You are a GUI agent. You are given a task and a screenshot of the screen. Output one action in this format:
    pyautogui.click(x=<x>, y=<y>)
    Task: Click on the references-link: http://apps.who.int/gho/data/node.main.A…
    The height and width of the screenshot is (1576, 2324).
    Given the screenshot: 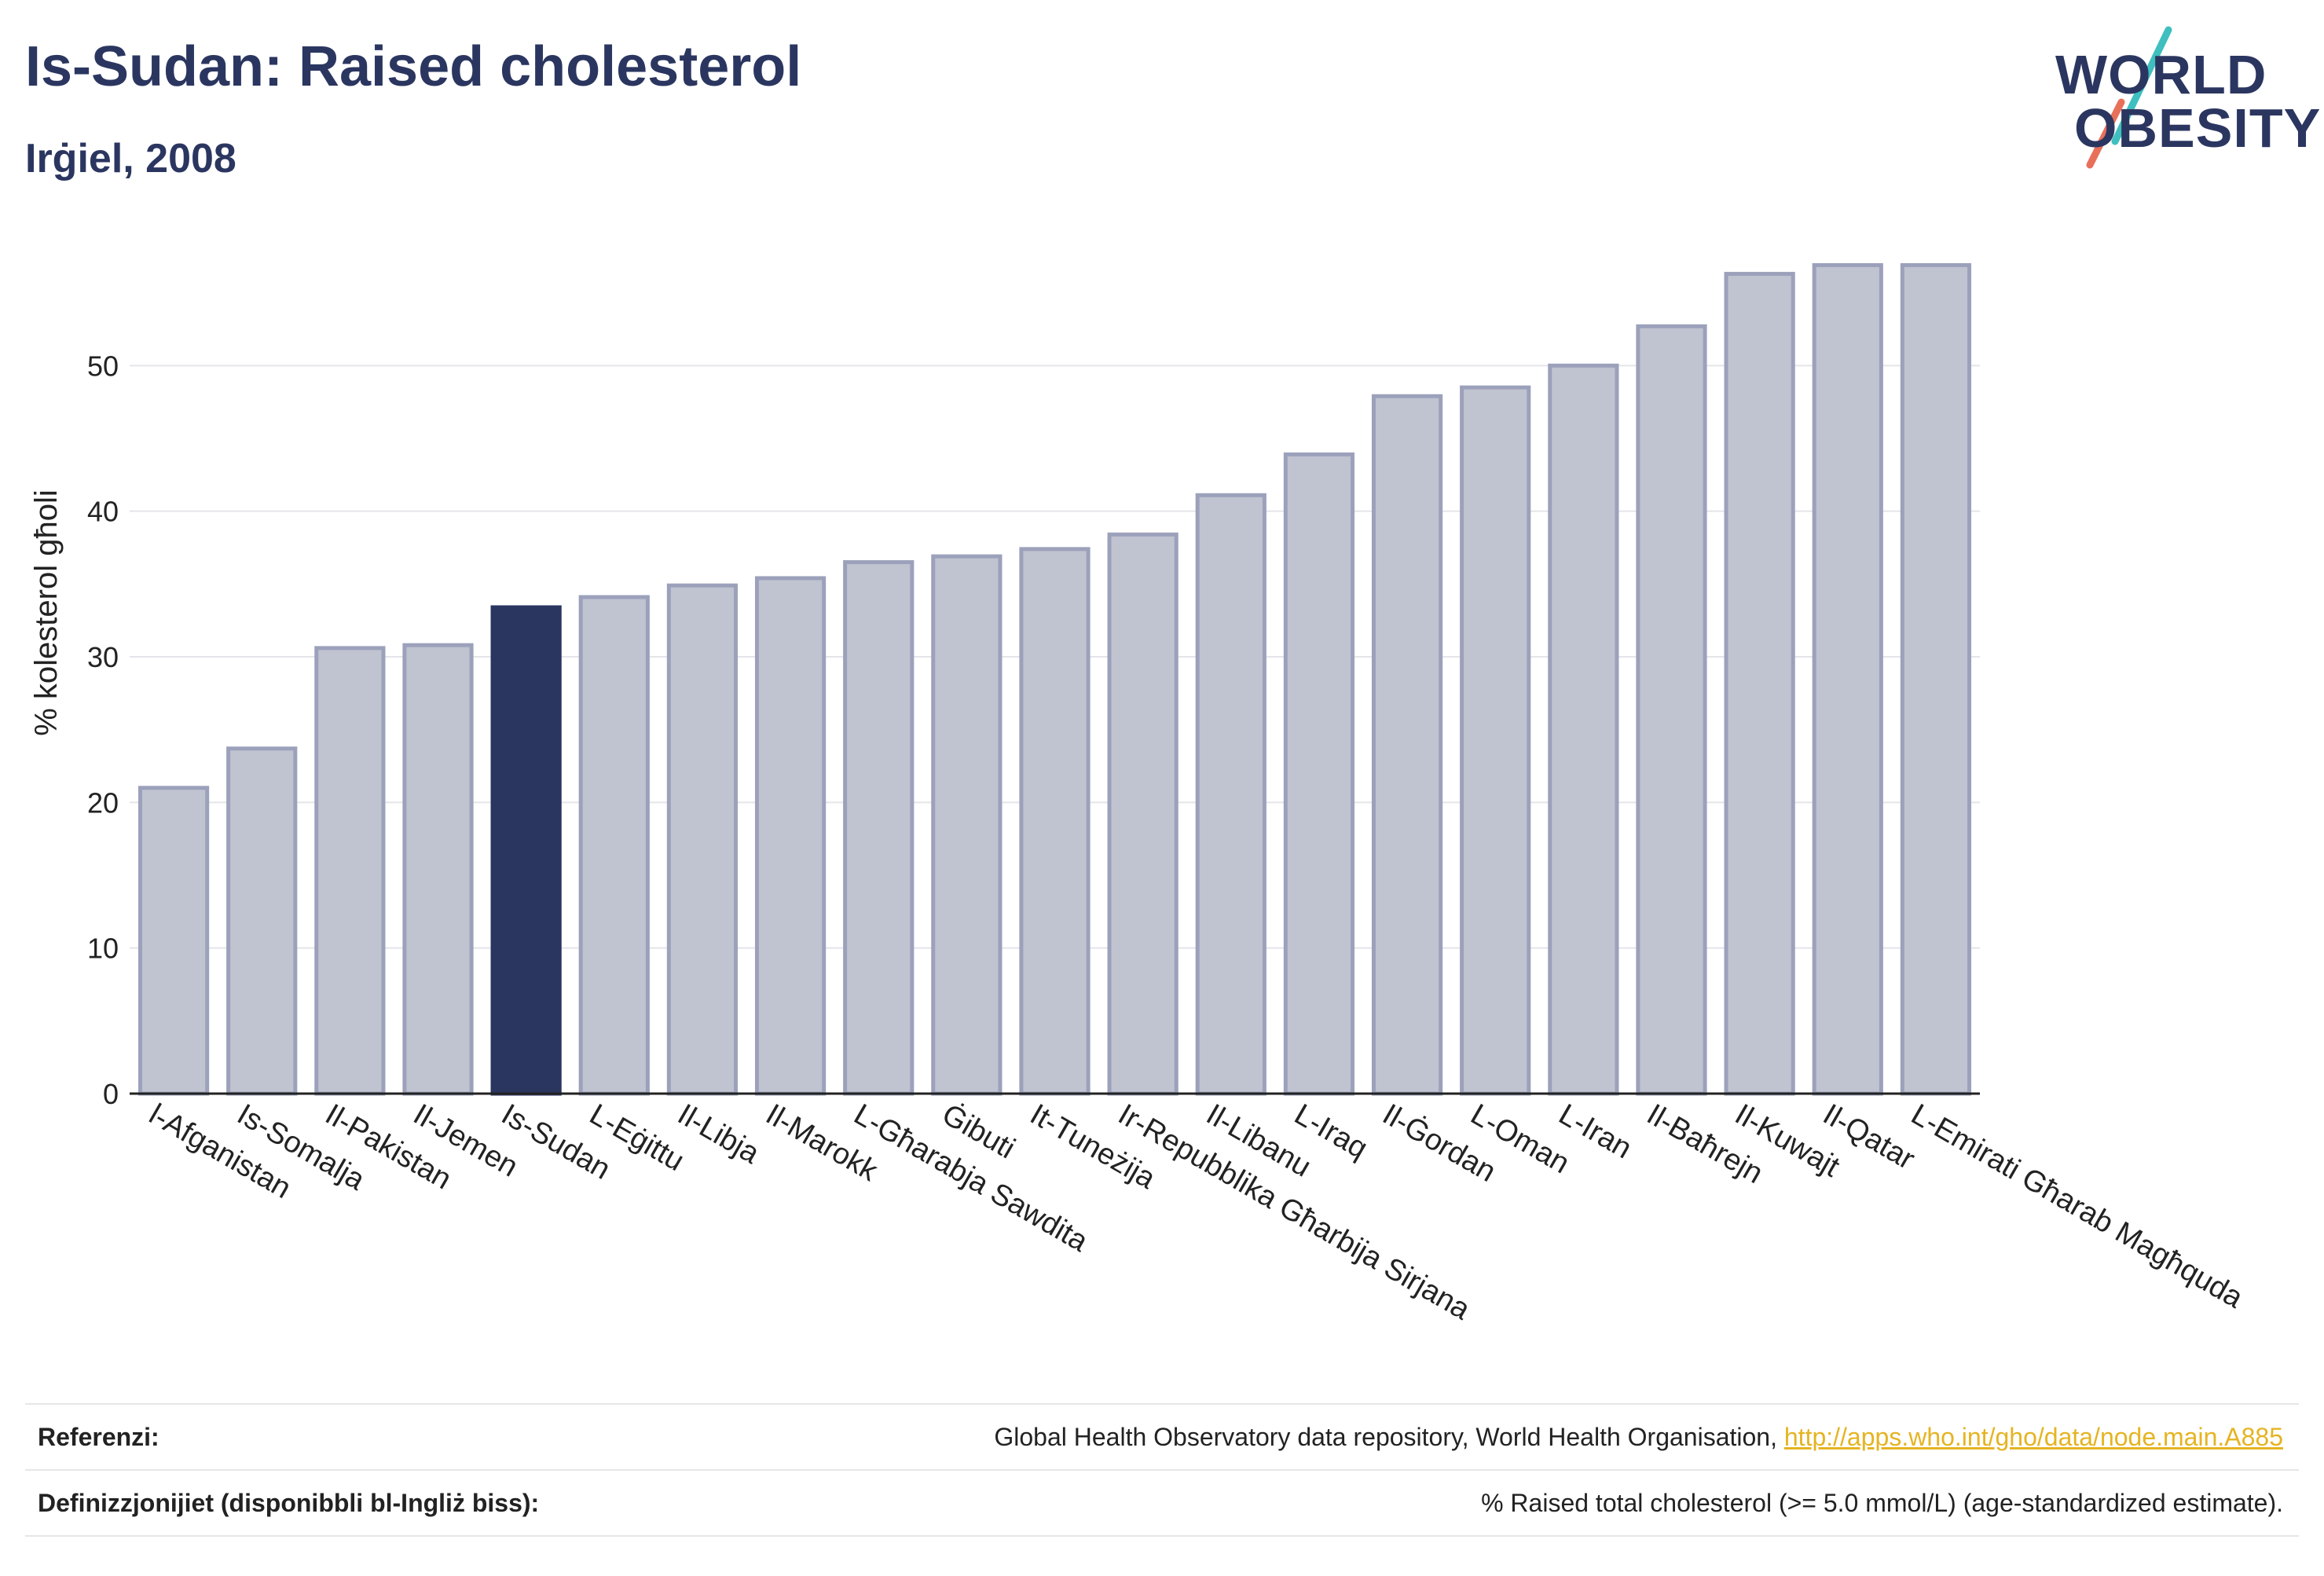 What is the action you would take?
    pyautogui.click(x=2033, y=1436)
    